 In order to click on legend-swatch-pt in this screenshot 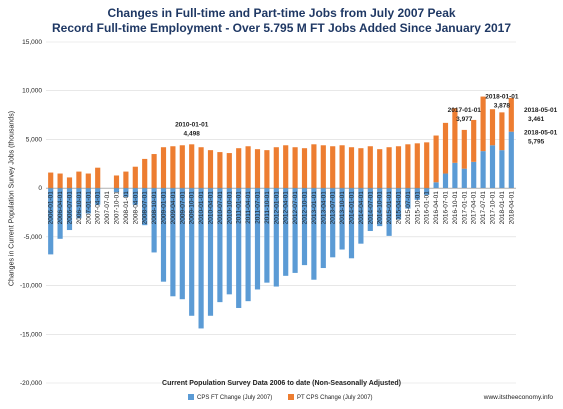, I will do `click(290, 397)`.